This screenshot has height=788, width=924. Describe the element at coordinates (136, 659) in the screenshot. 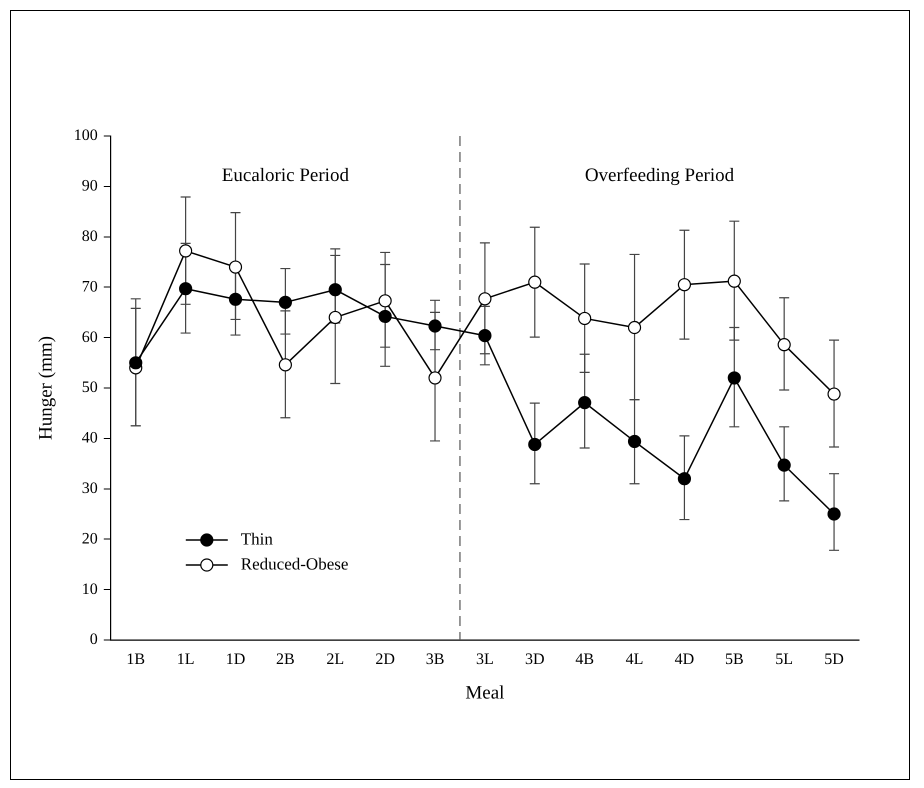

I see `x-tick-label: 1B` at that location.